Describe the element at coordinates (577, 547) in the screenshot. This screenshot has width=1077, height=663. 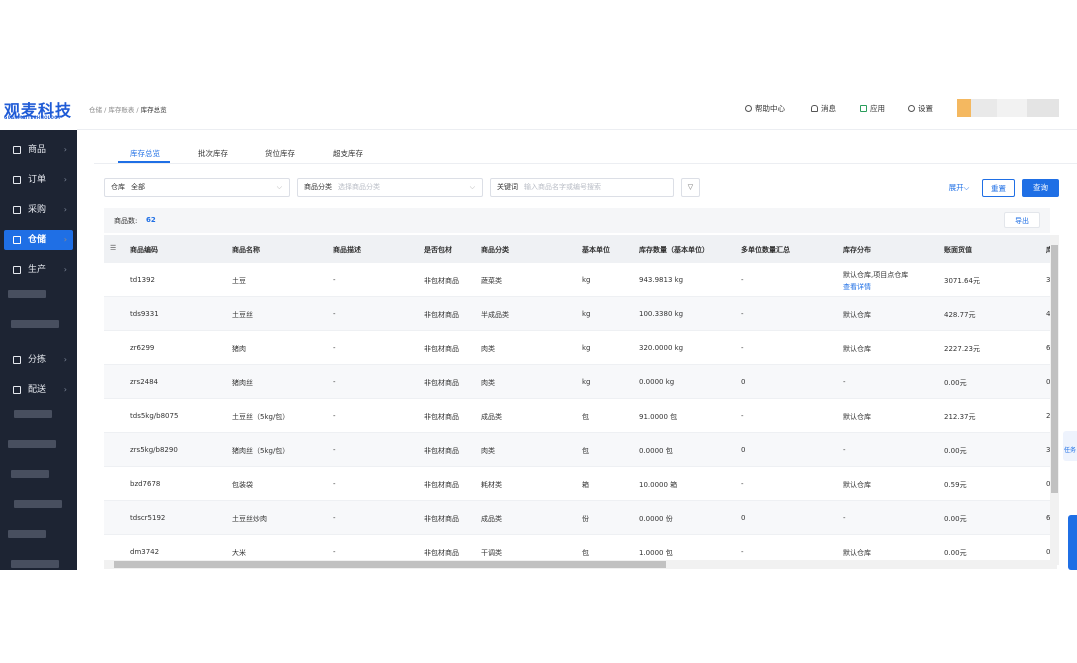
I see `table-row: dm3742 大米 - 非包材商品 干调类 包 1.0000 包 - 默认仓库 0.00元 0` at that location.